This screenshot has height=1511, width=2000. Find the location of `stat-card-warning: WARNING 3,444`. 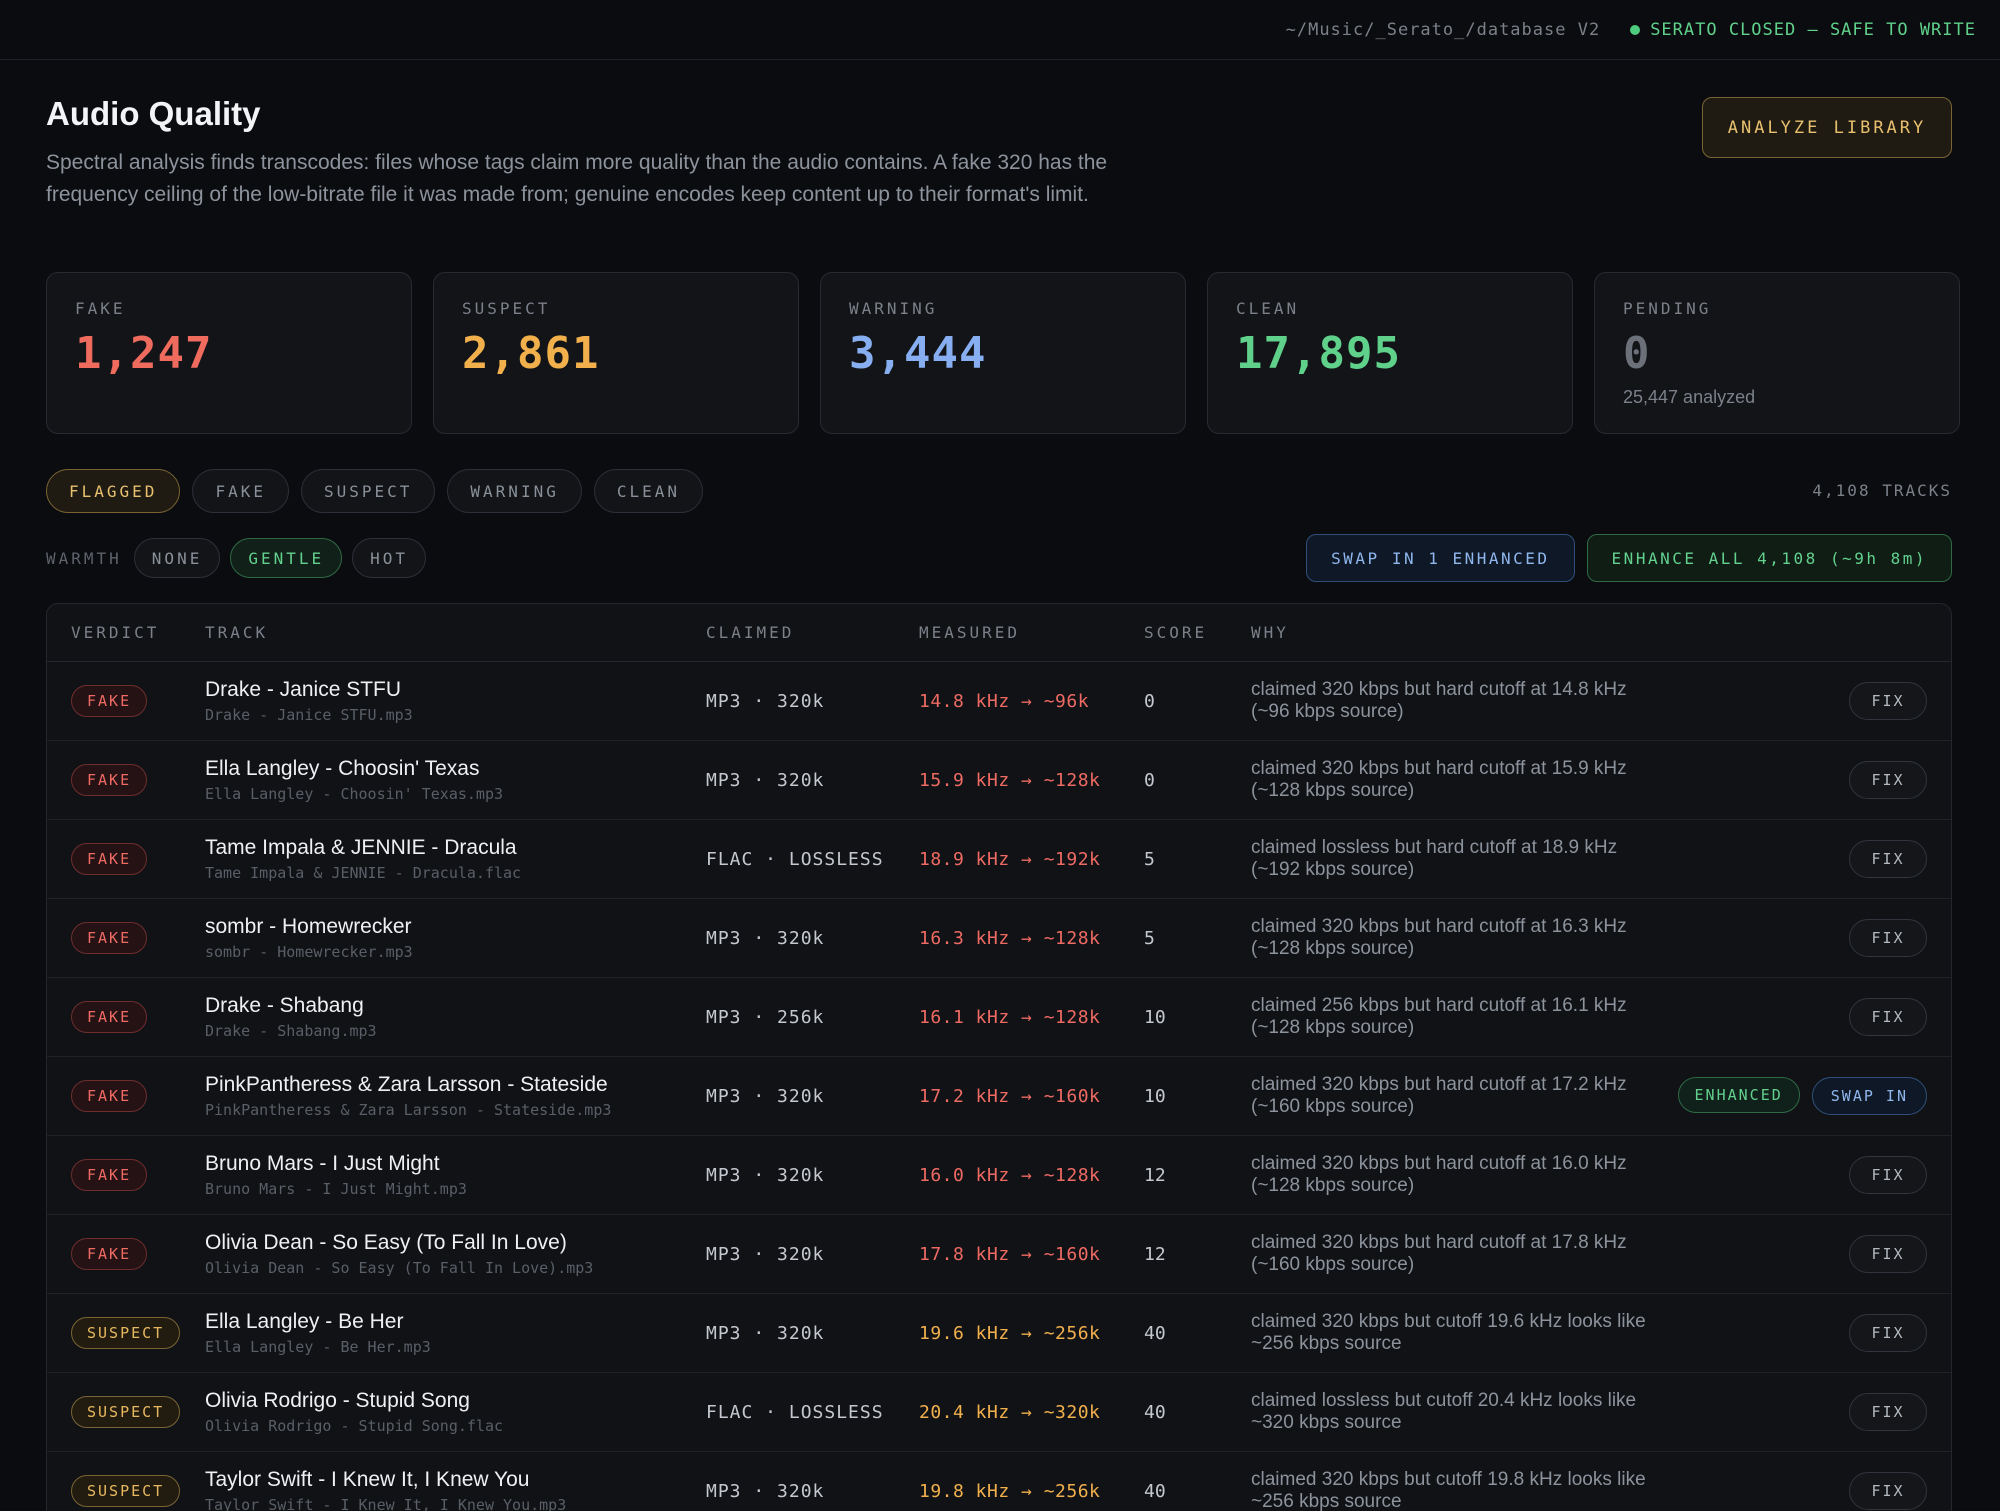

stat-card-warning: WARNING 3,444 is located at coordinates (1003, 353).